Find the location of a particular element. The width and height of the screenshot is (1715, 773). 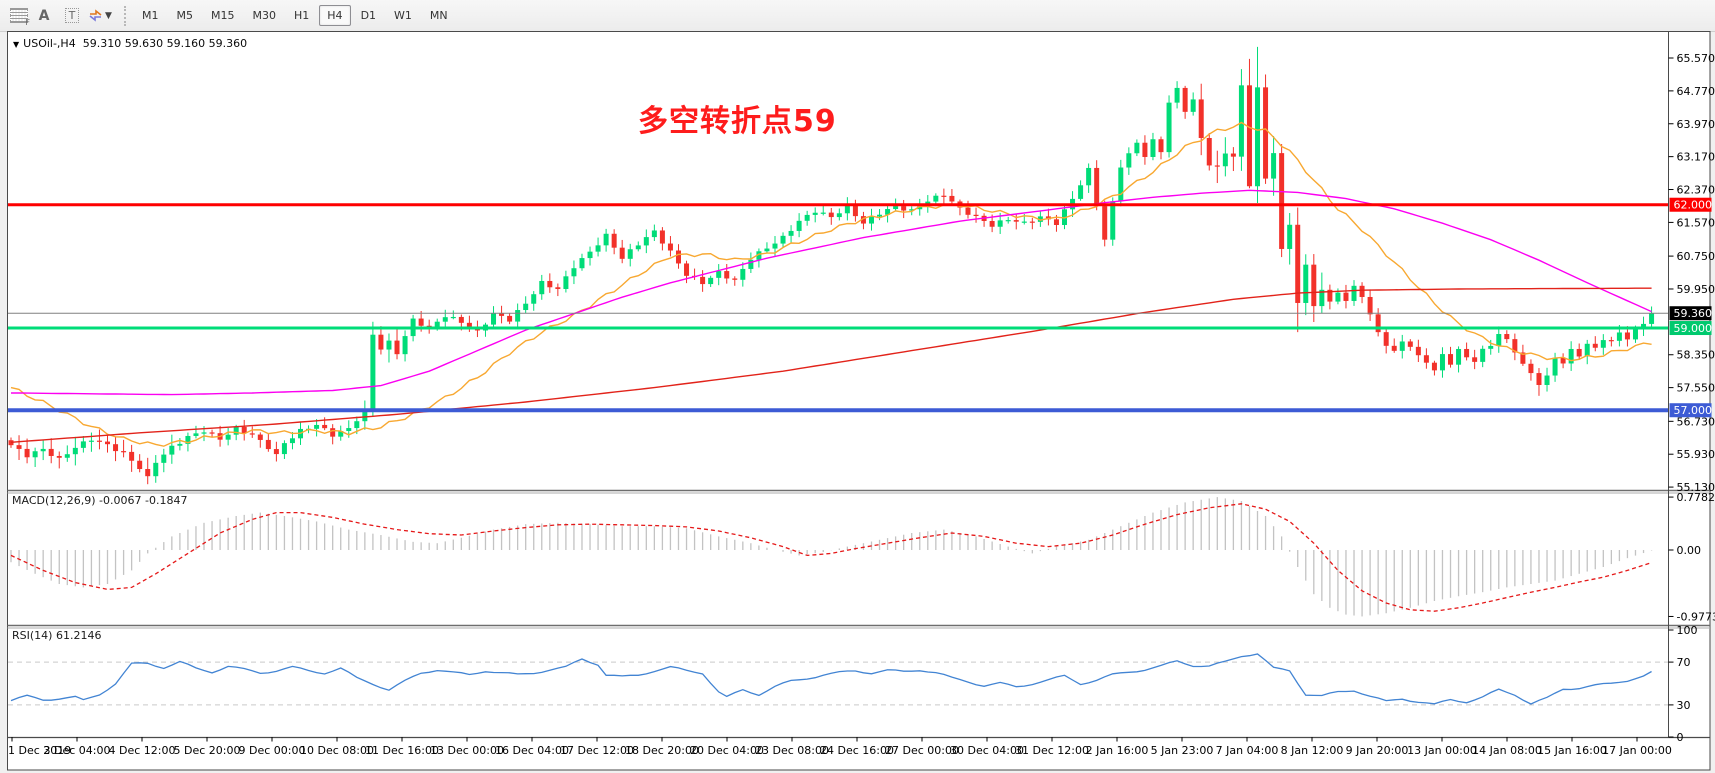

rsi-panel is located at coordinates (838, 679).